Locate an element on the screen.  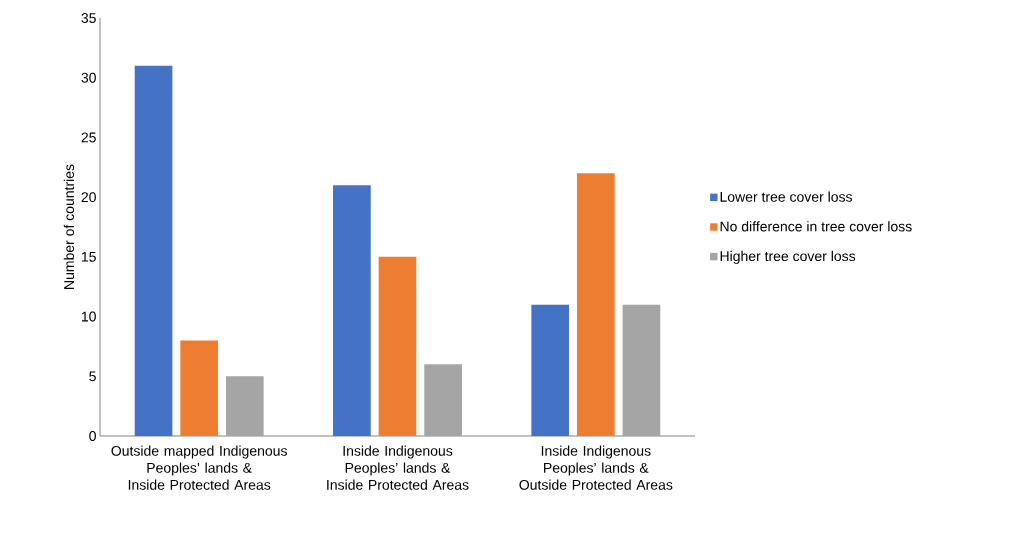
legend-label: Lower tree cover loss is located at coordinates (786, 196).